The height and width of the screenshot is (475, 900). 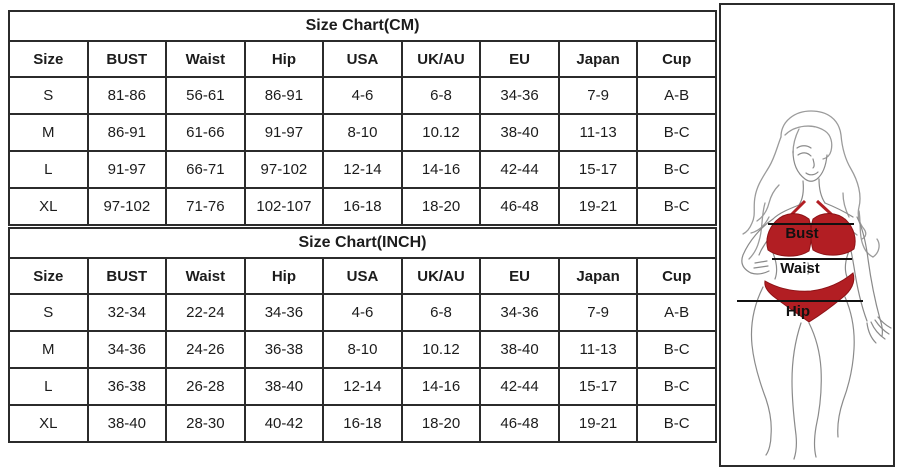 I want to click on table-row: L 91-97 66-71 97-102 12-14 14-16 42-44 15-17 B-C, so click(x=362, y=169).